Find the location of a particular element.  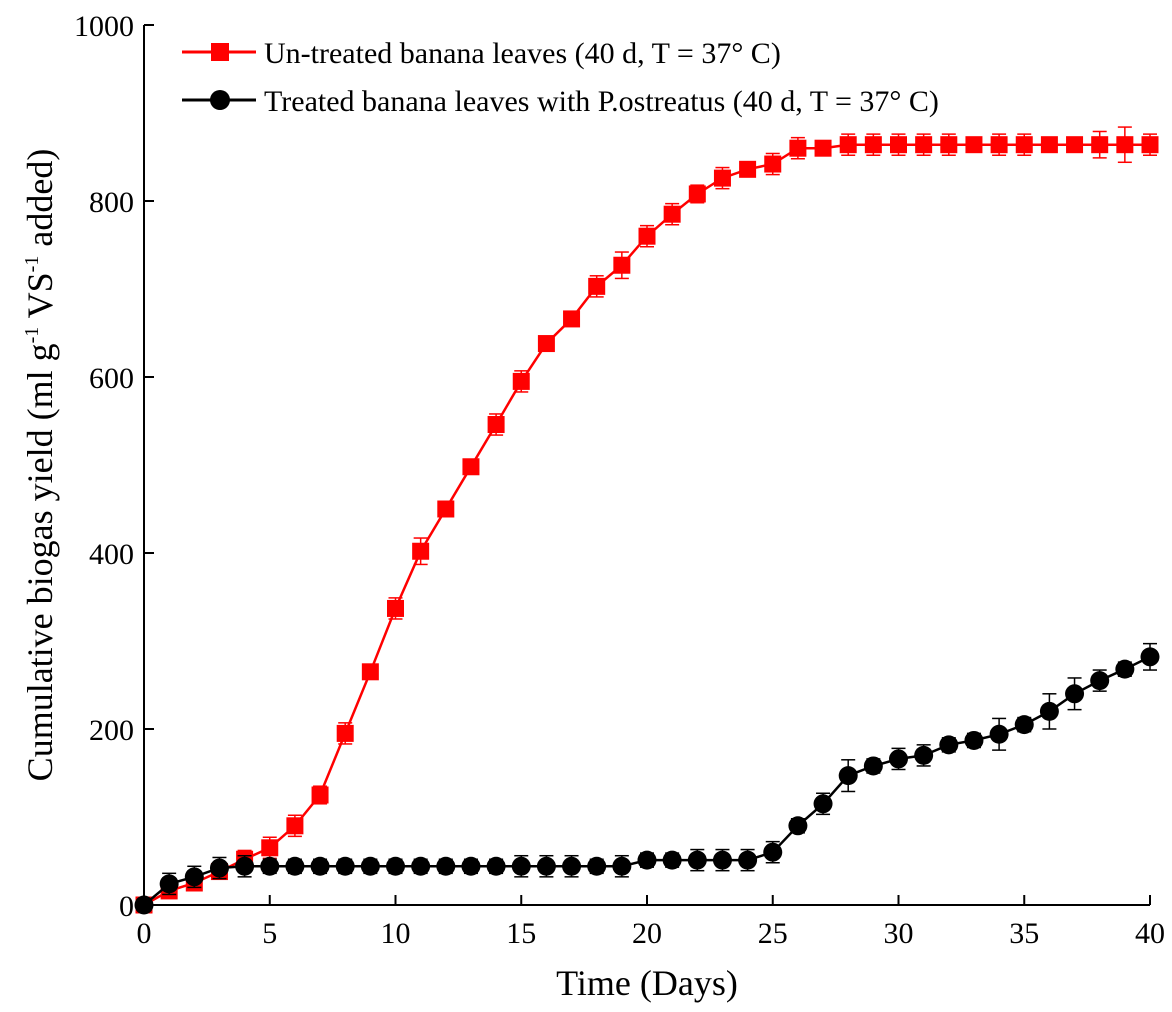

y-tick-label: 400 is located at coordinates (111, 554).